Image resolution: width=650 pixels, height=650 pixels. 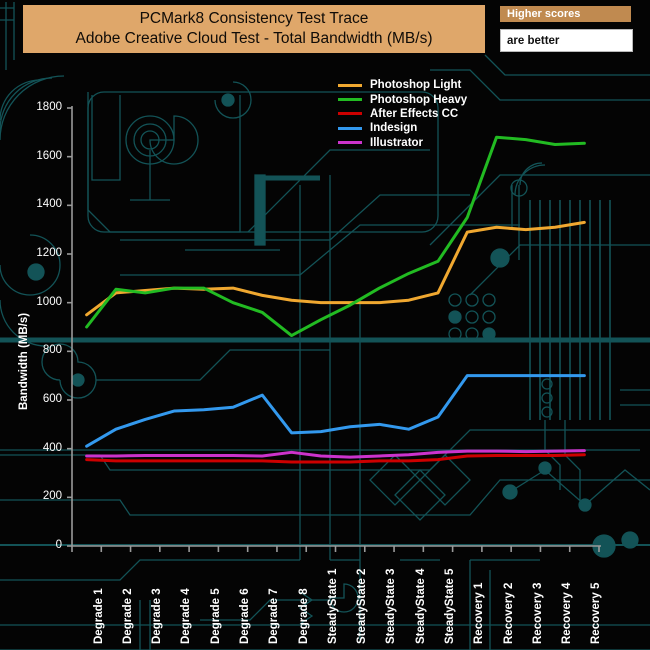 I want to click on legend-item: Illustrator, so click(x=402, y=143).